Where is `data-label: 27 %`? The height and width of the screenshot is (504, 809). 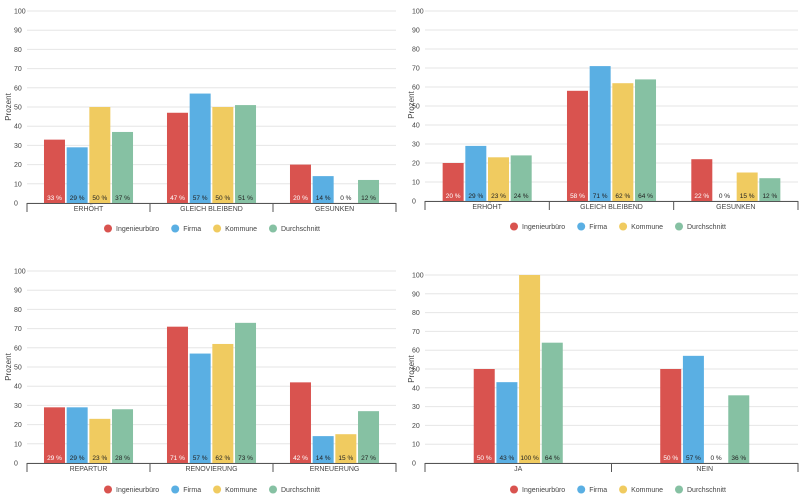
data-label: 27 % is located at coordinates (368, 458).